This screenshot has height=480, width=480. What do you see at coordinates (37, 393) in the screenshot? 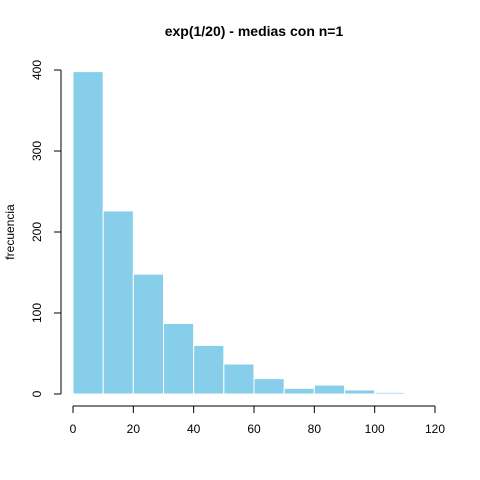
I see `y-tick-label: 0` at bounding box center [37, 393].